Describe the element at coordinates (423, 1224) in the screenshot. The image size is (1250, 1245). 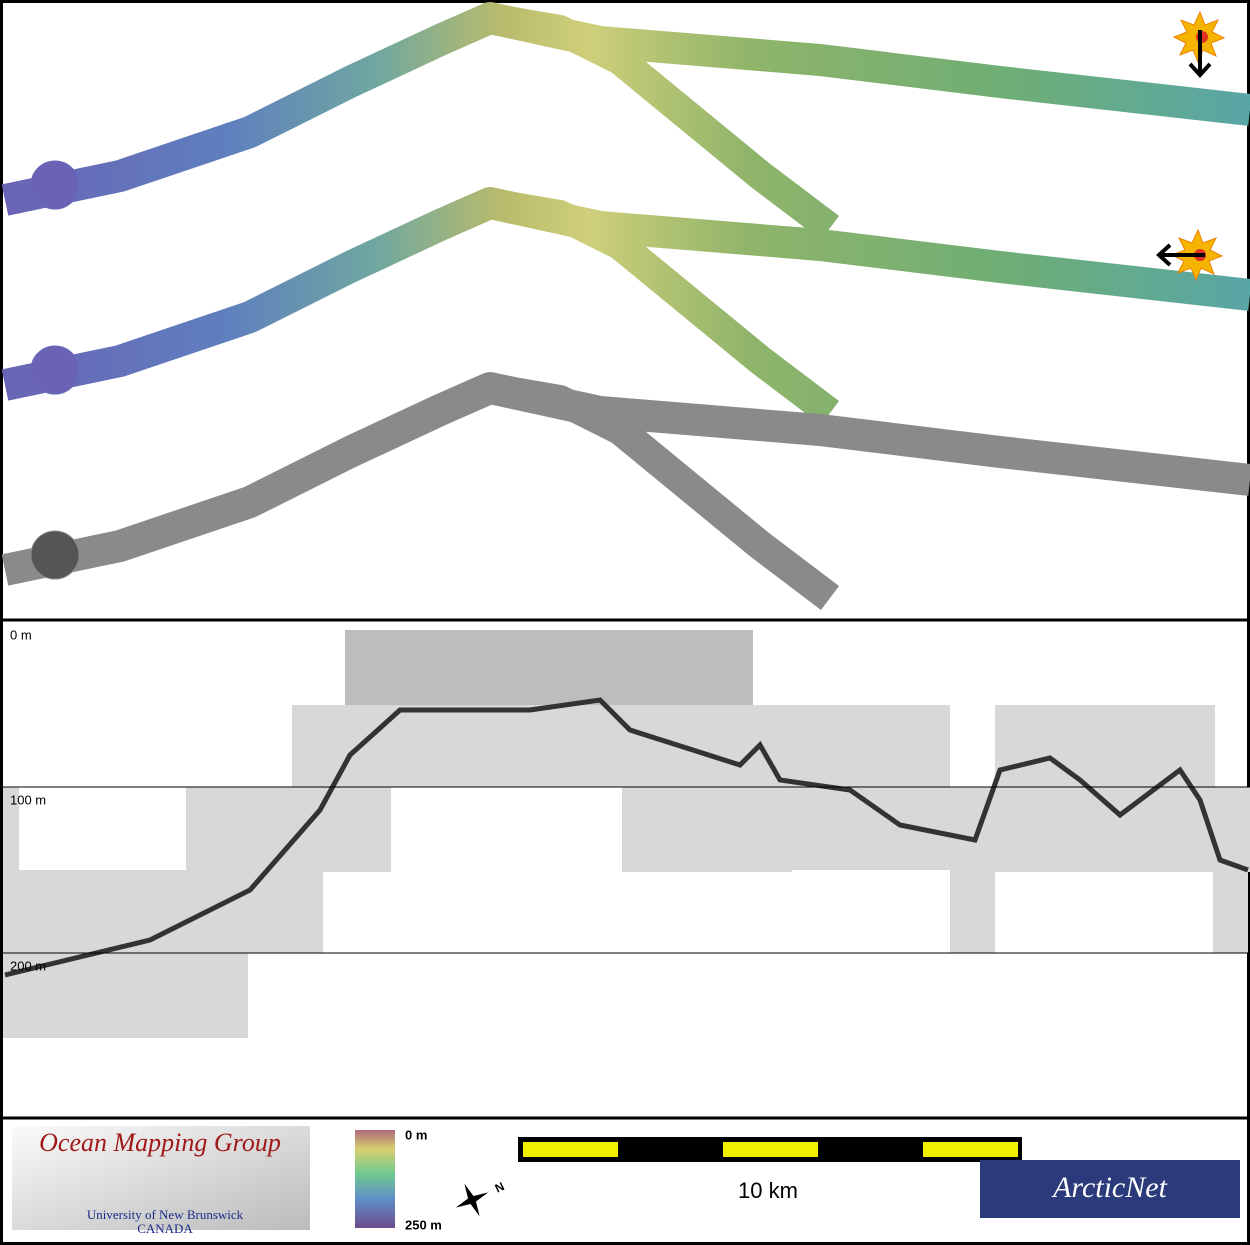
I see `colorbar-label: 250 m` at that location.